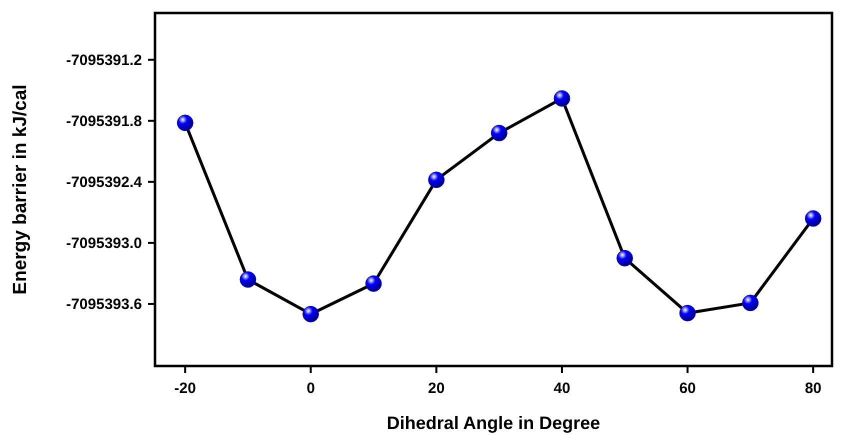 Image resolution: width=841 pixels, height=435 pixels. I want to click on y-axis-title: Energy barrier in kJ/cal, so click(20, 189).